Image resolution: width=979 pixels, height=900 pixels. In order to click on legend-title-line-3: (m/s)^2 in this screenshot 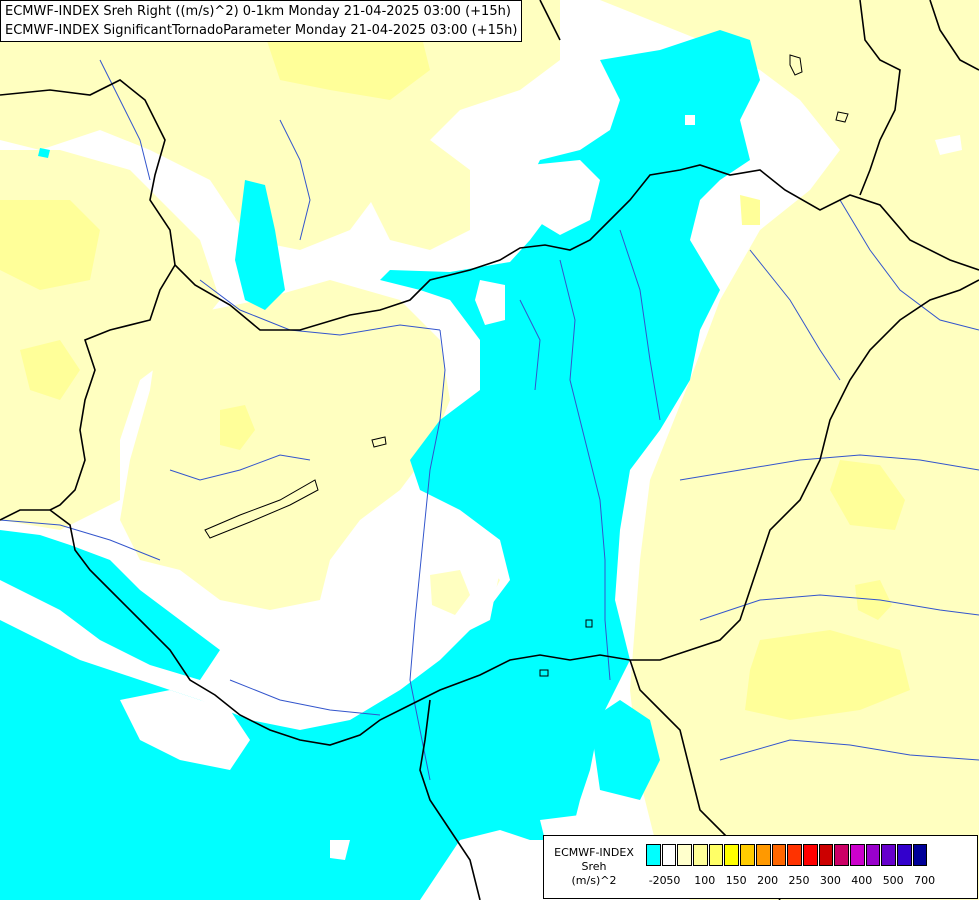, I will do `click(594, 880)`.